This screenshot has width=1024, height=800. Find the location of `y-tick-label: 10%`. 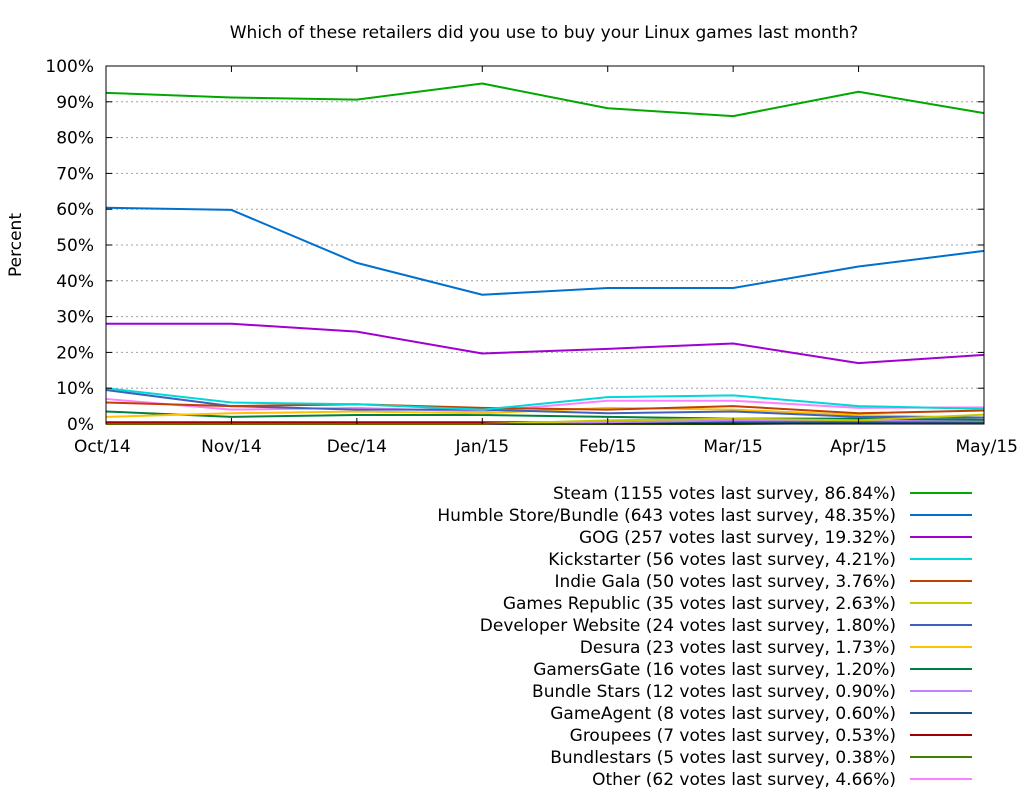

y-tick-label: 10% is located at coordinates (75, 389).